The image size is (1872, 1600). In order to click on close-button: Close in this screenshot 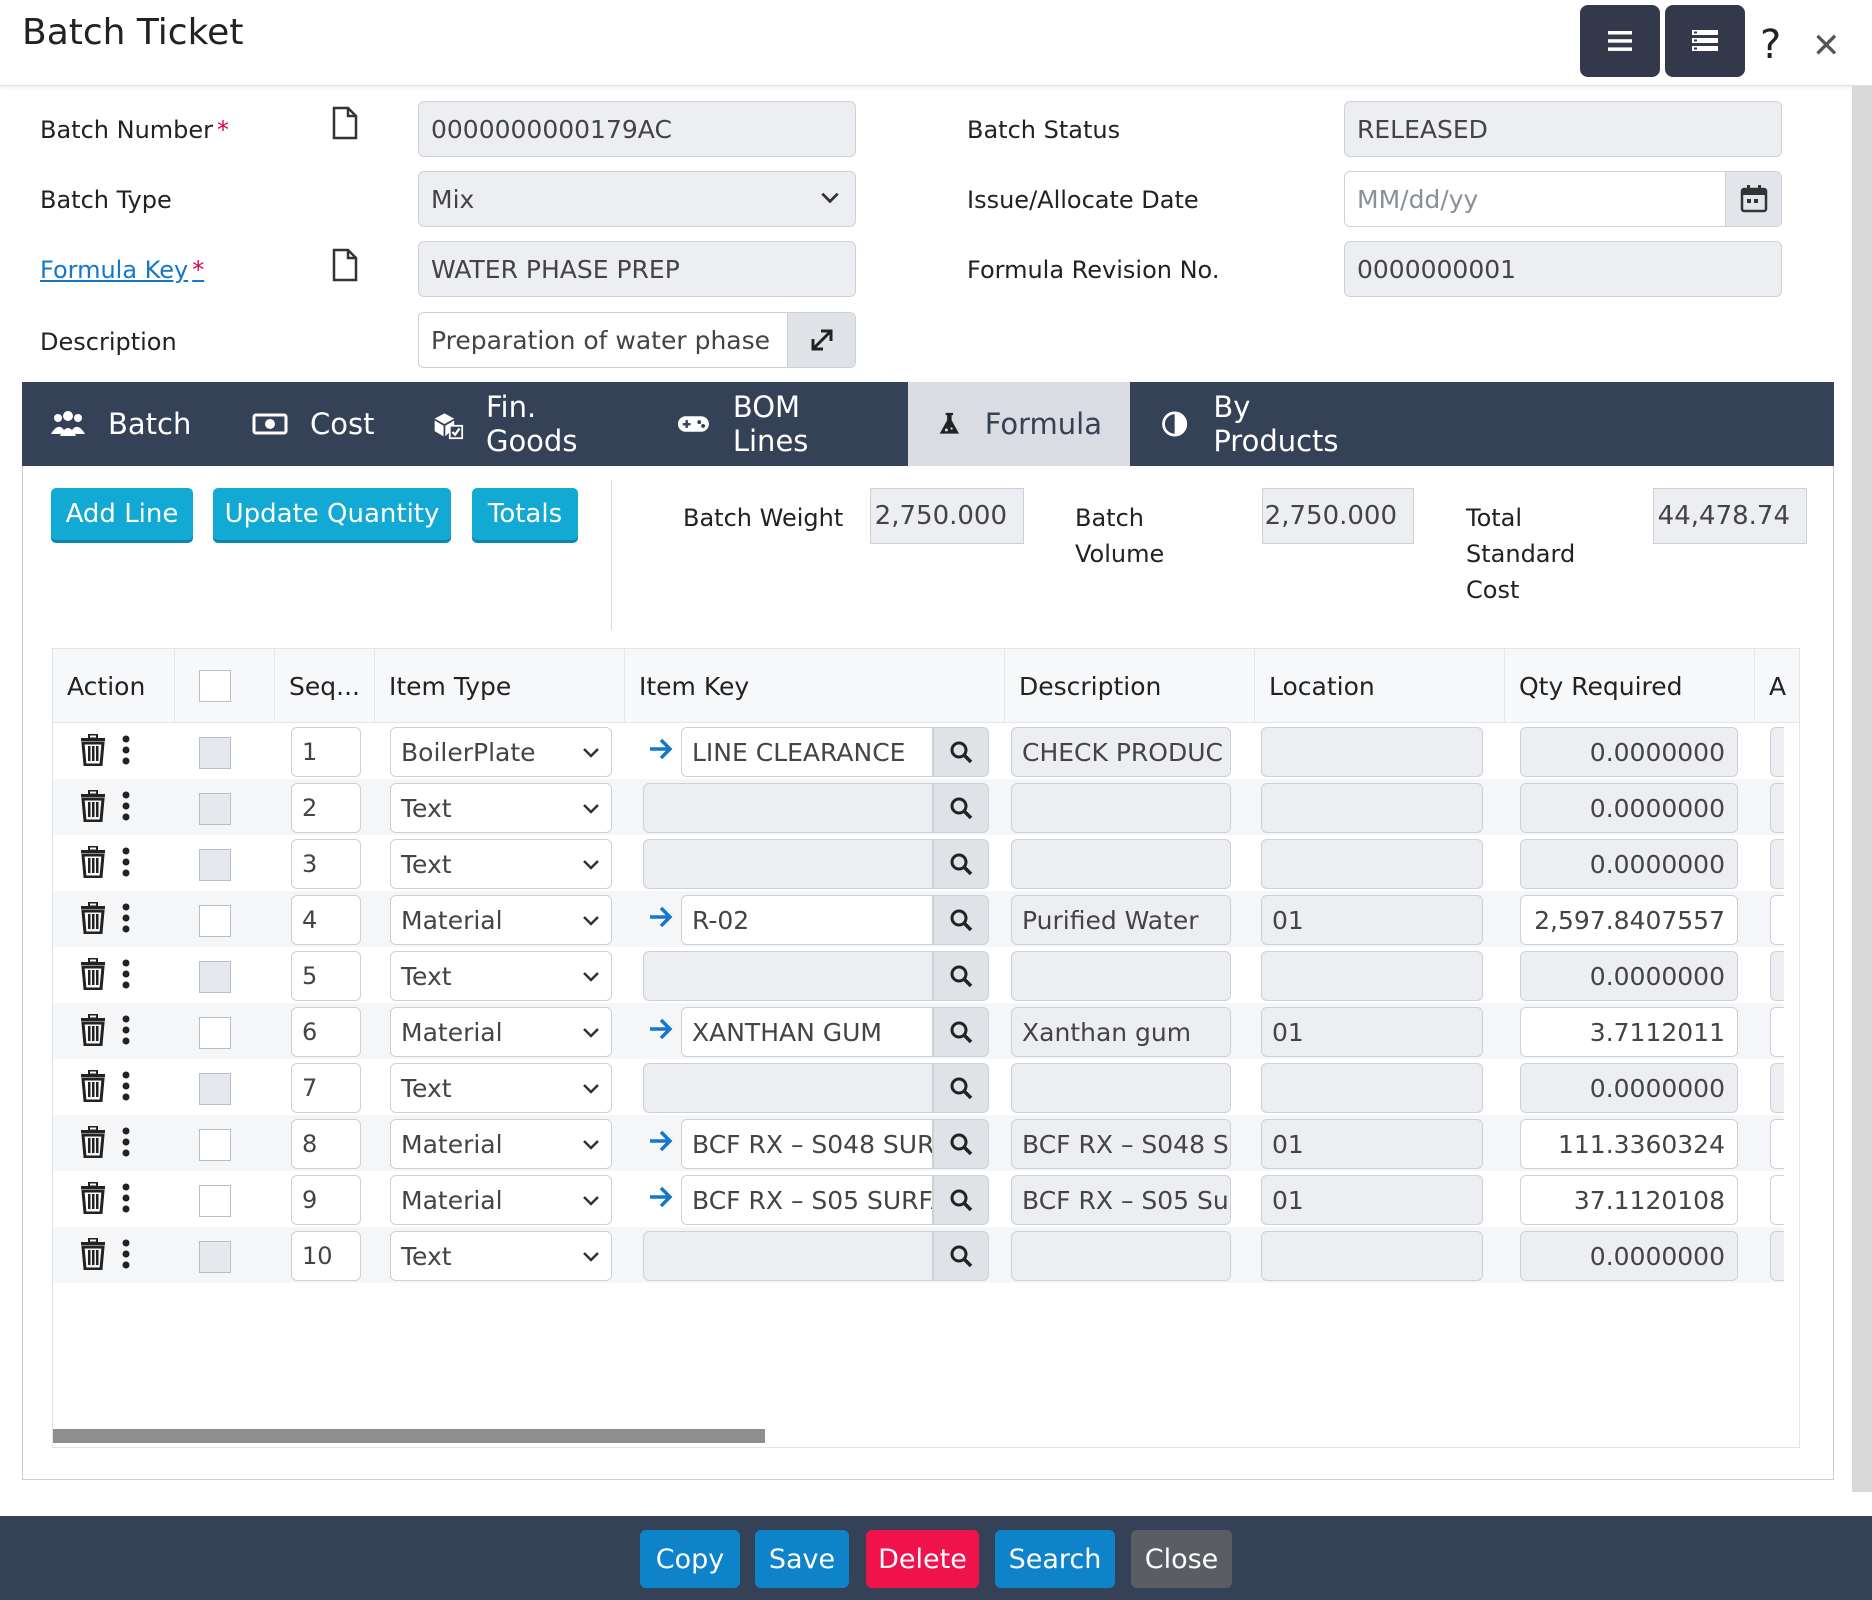, I will do `click(1181, 1559)`.